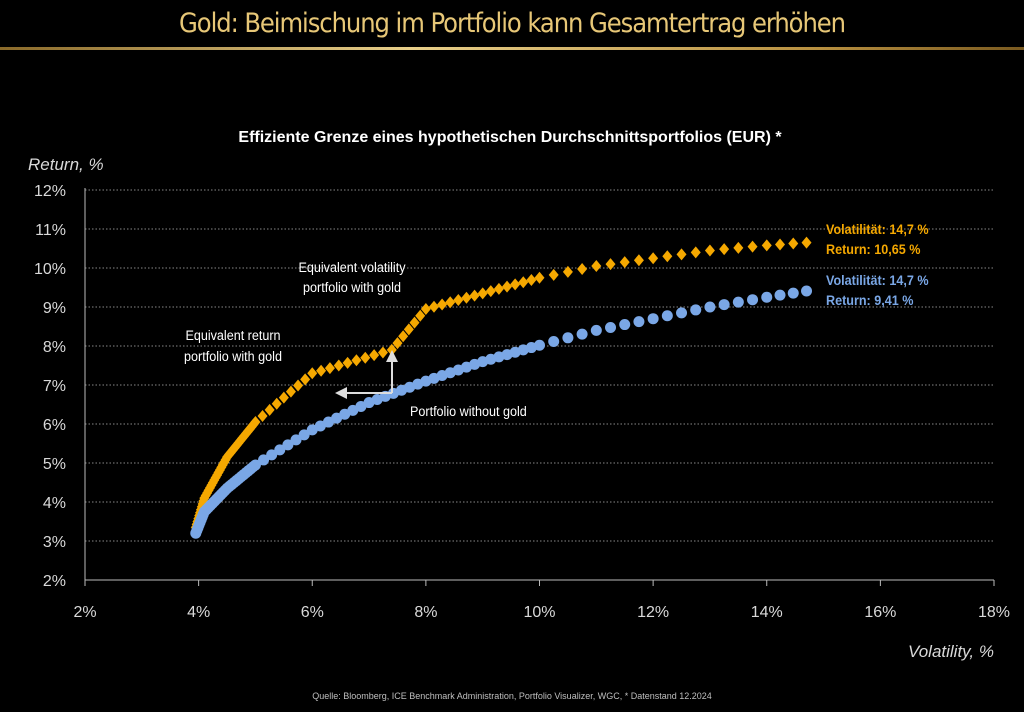 This screenshot has height=712, width=1024. Describe the element at coordinates (54, 581) in the screenshot. I see `y-tick-label: 2%` at that location.